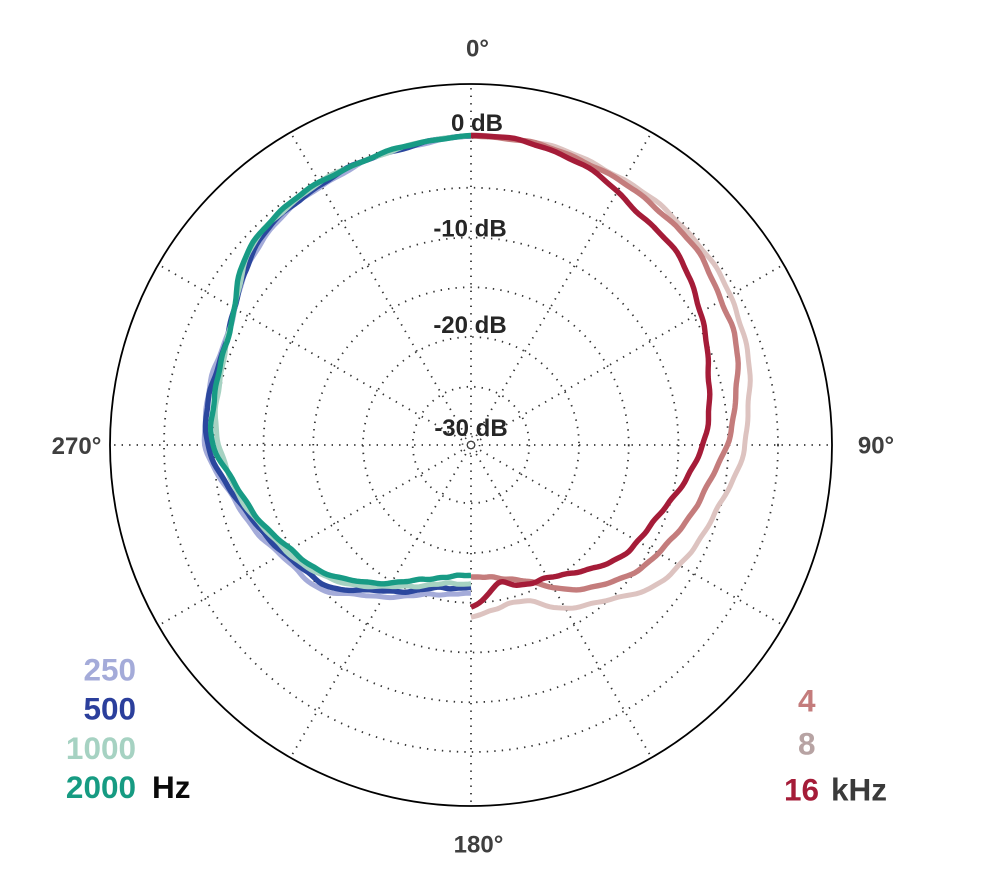  What do you see at coordinates (479, 845) in the screenshot?
I see `svg-text: 180°` at bounding box center [479, 845].